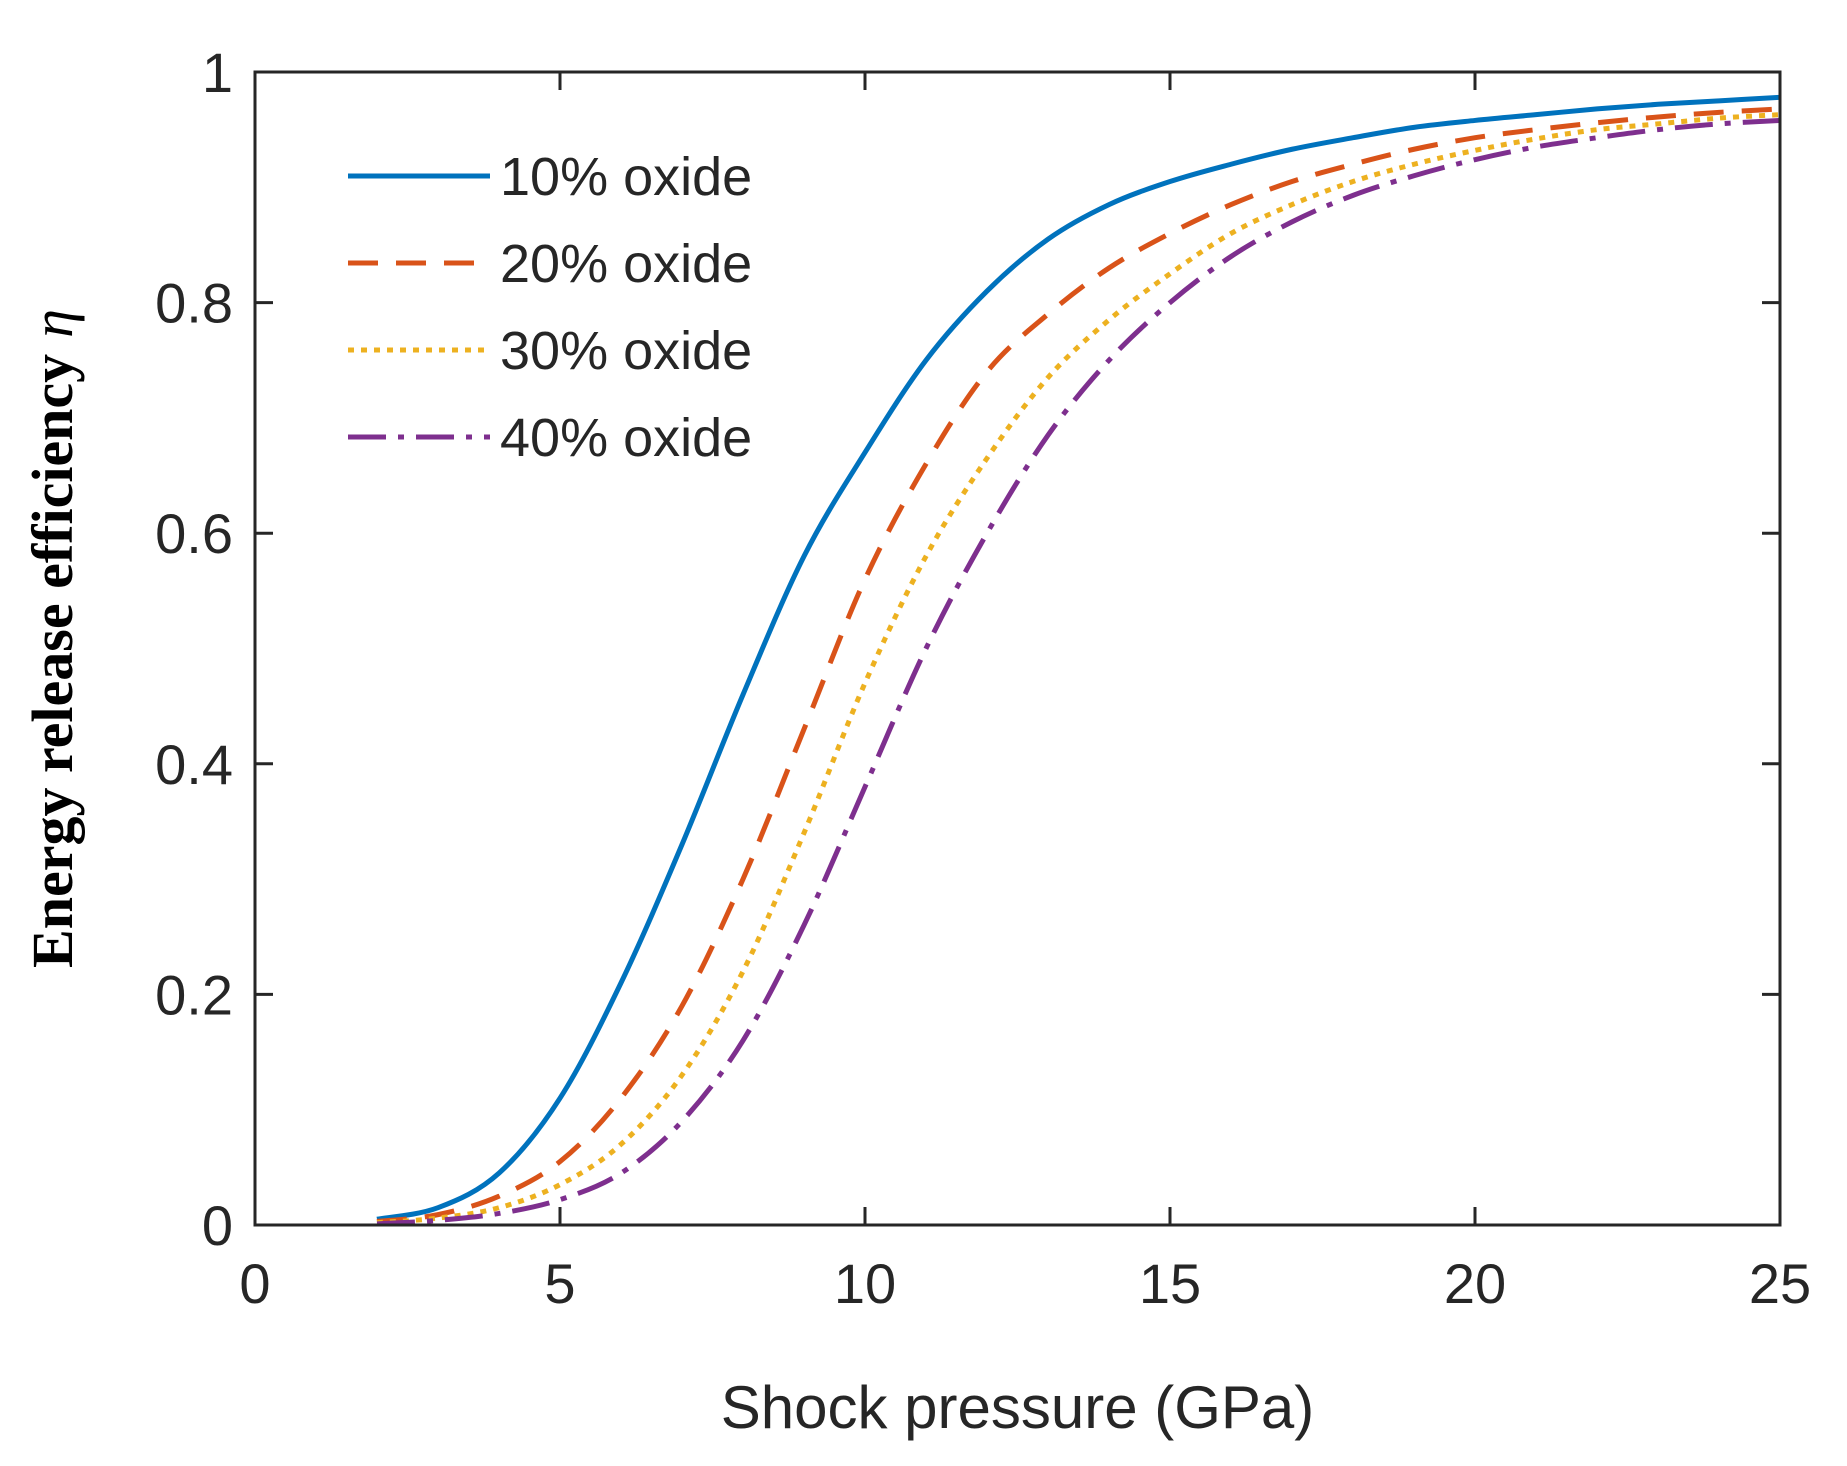  What do you see at coordinates (52, 323) in the screenshot?
I see `y-axis-title-symbol: η` at bounding box center [52, 323].